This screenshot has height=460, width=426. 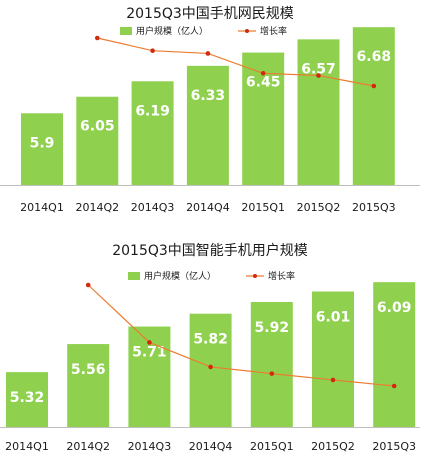 What do you see at coordinates (210, 14) in the screenshot?
I see `chart-title: 2015Q3中国手机网民规模` at bounding box center [210, 14].